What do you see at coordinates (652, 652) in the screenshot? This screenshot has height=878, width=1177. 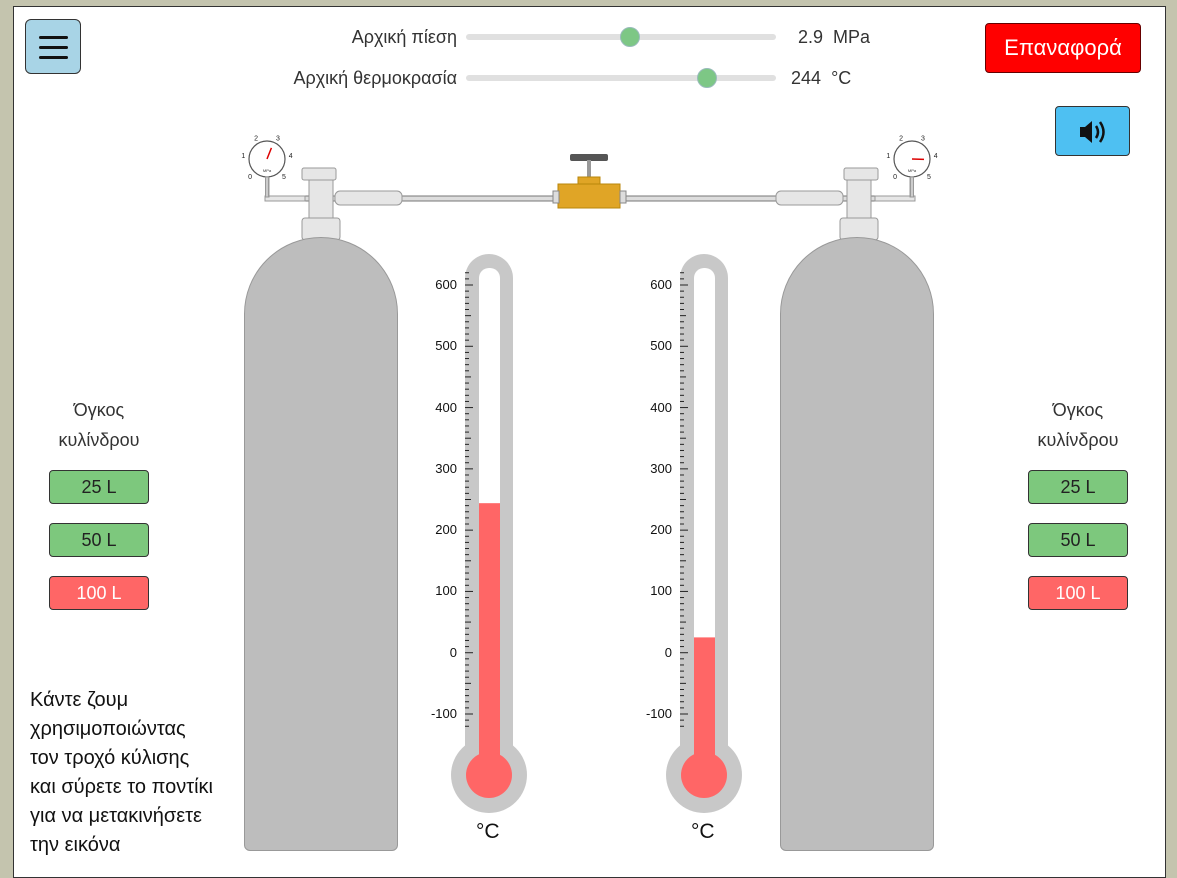 I see `right-thermometer-tick-label: 0` at bounding box center [652, 652].